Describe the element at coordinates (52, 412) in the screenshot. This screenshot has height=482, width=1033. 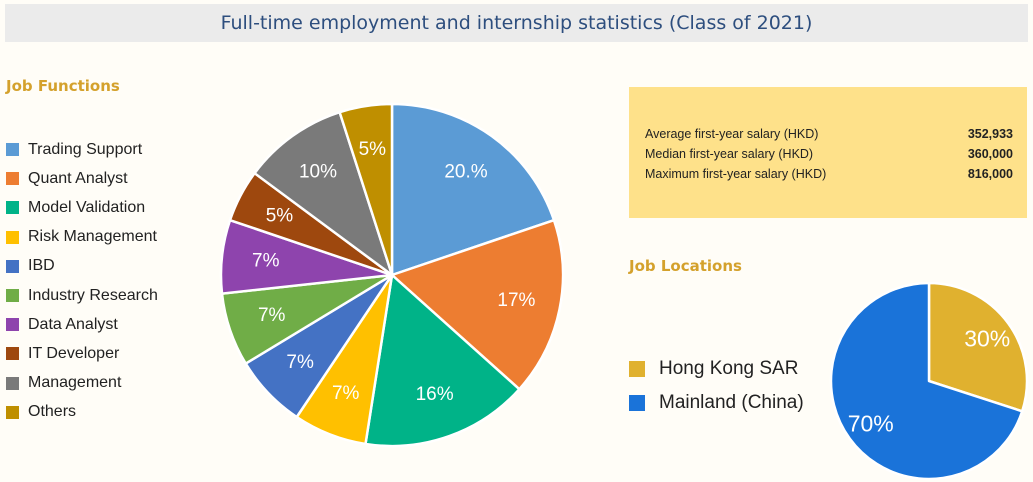
I see `legend-label: Others` at that location.